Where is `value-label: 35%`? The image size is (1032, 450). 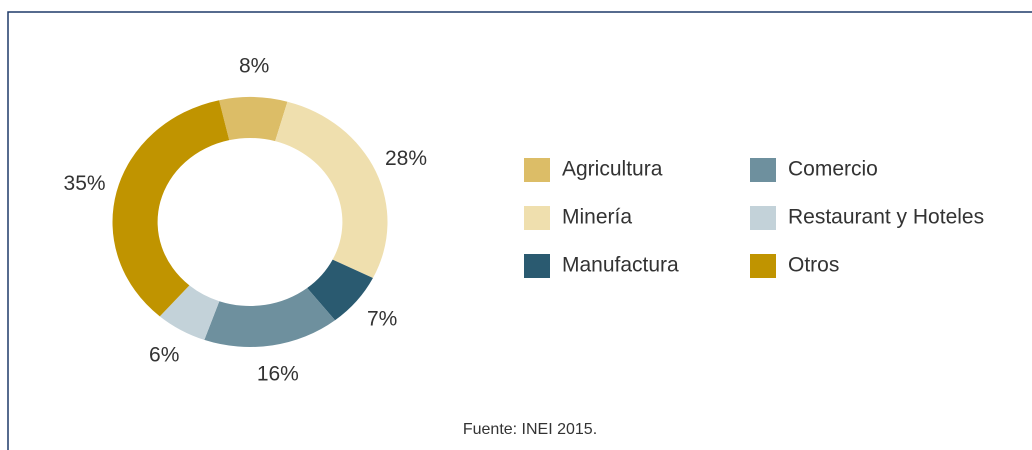
value-label: 35% is located at coordinates (85, 183).